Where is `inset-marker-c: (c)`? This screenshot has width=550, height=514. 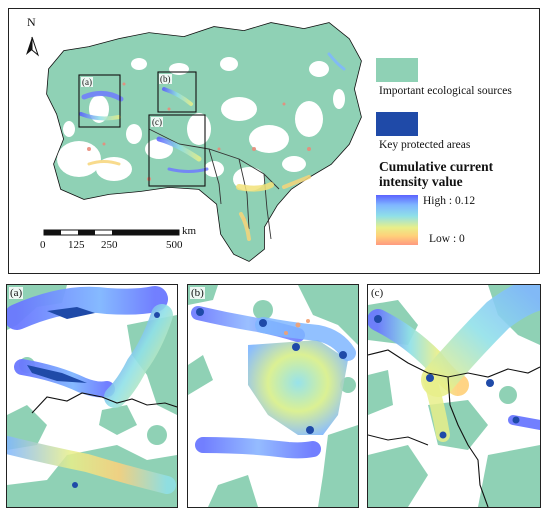 inset-marker-c: (c) is located at coordinates (157, 122).